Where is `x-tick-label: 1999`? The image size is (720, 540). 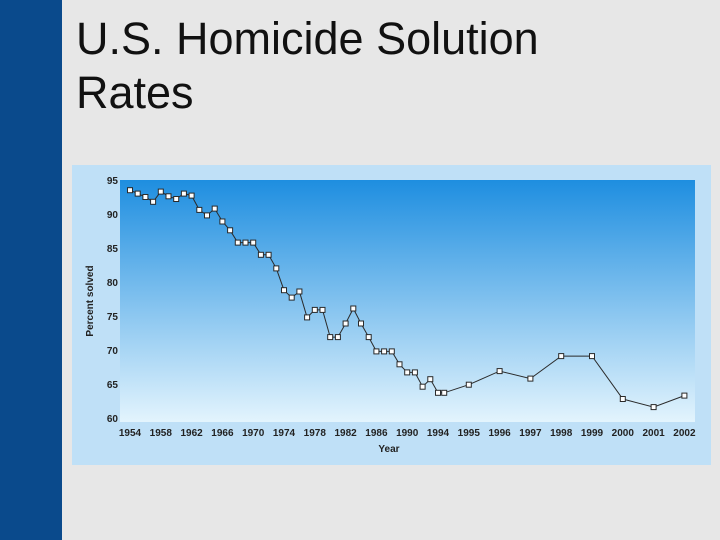 x-tick-label: 1999 is located at coordinates (592, 433).